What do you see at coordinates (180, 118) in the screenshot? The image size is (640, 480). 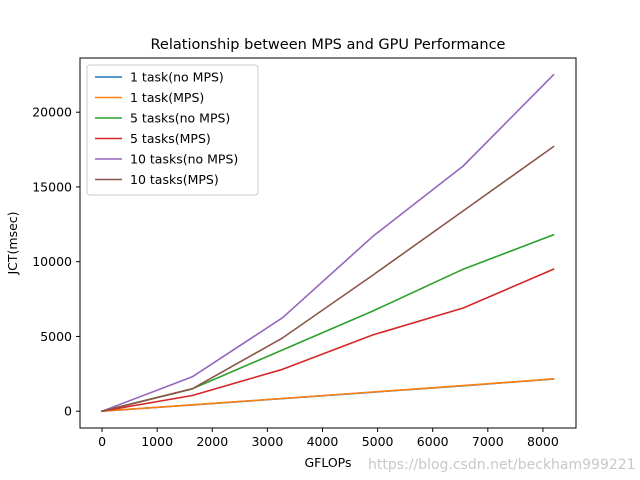 I see `legend-label: 5 tasks(no MPS)` at bounding box center [180, 118].